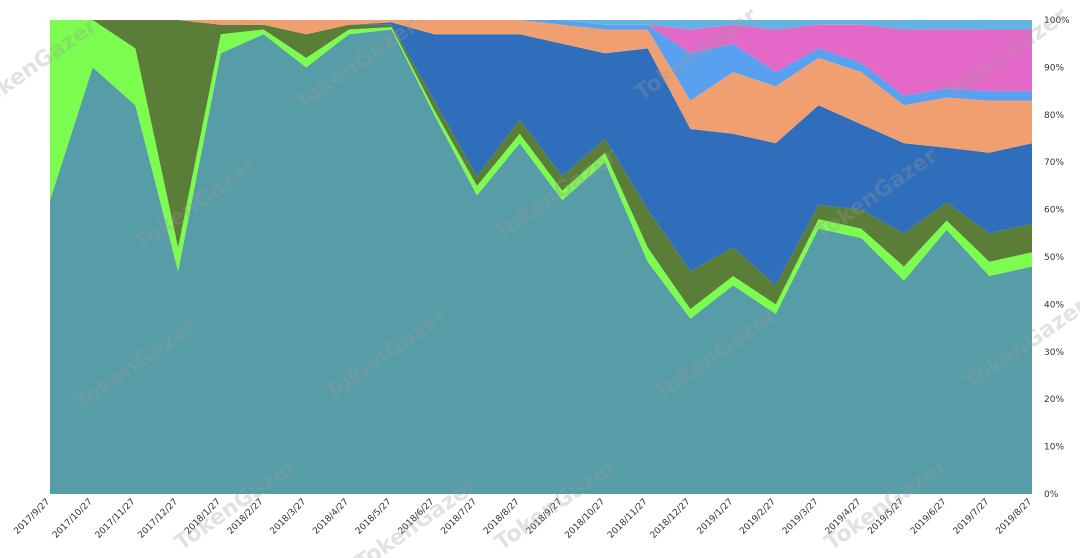  Describe the element at coordinates (972, 517) in the screenshot. I see `x-tick-label: 2019/7/27` at that location.